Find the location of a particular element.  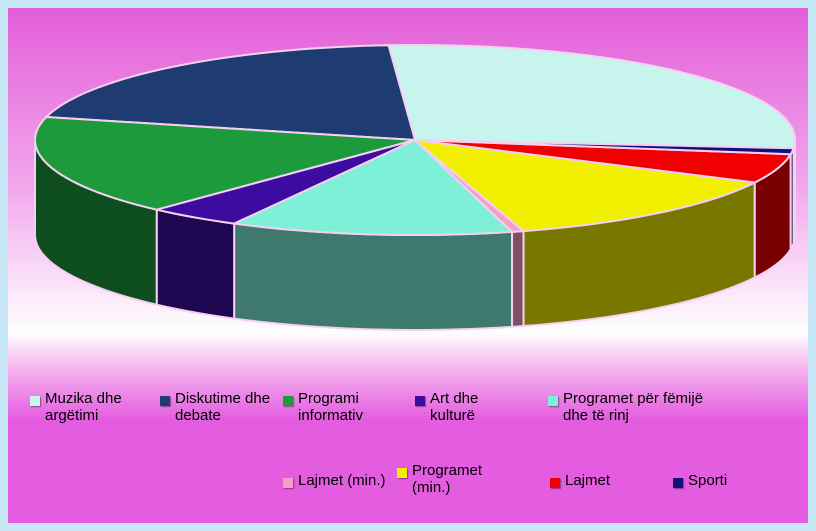

legend-item: Muzika dhe argëtimi is located at coordinates (85, 407).